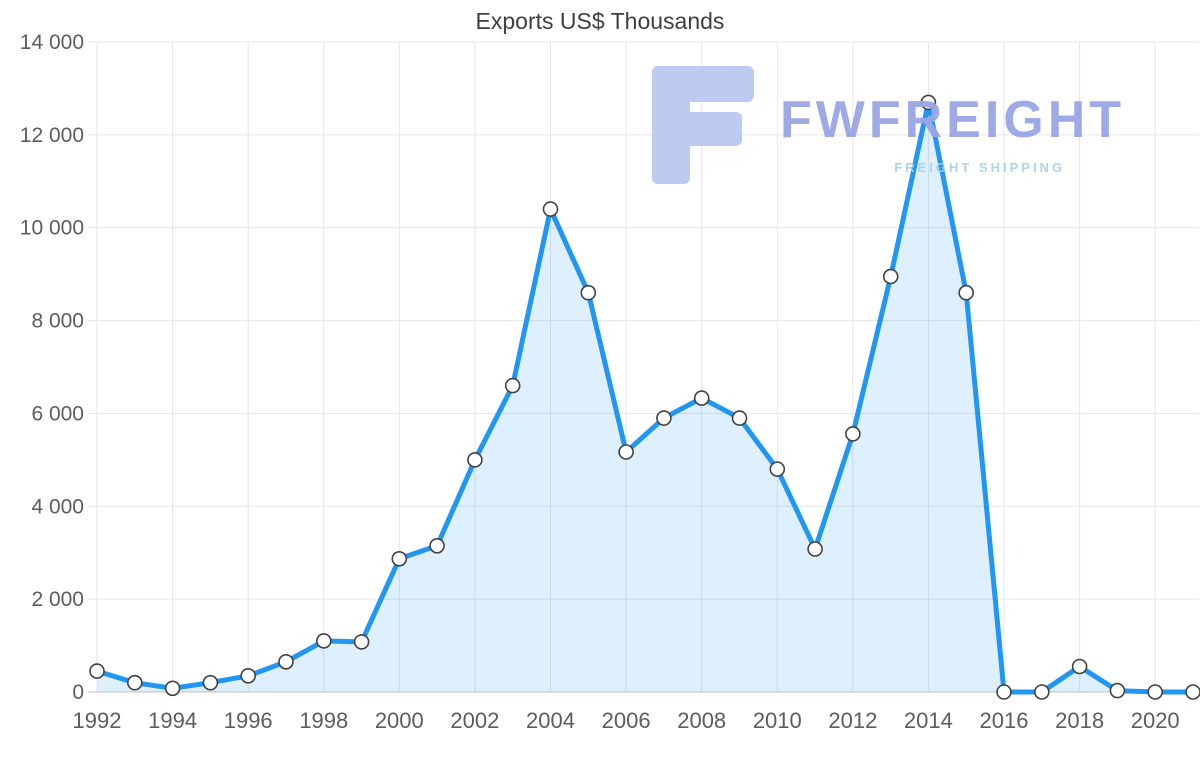  What do you see at coordinates (52, 135) in the screenshot?
I see `y-tick-label: 12 000` at bounding box center [52, 135].